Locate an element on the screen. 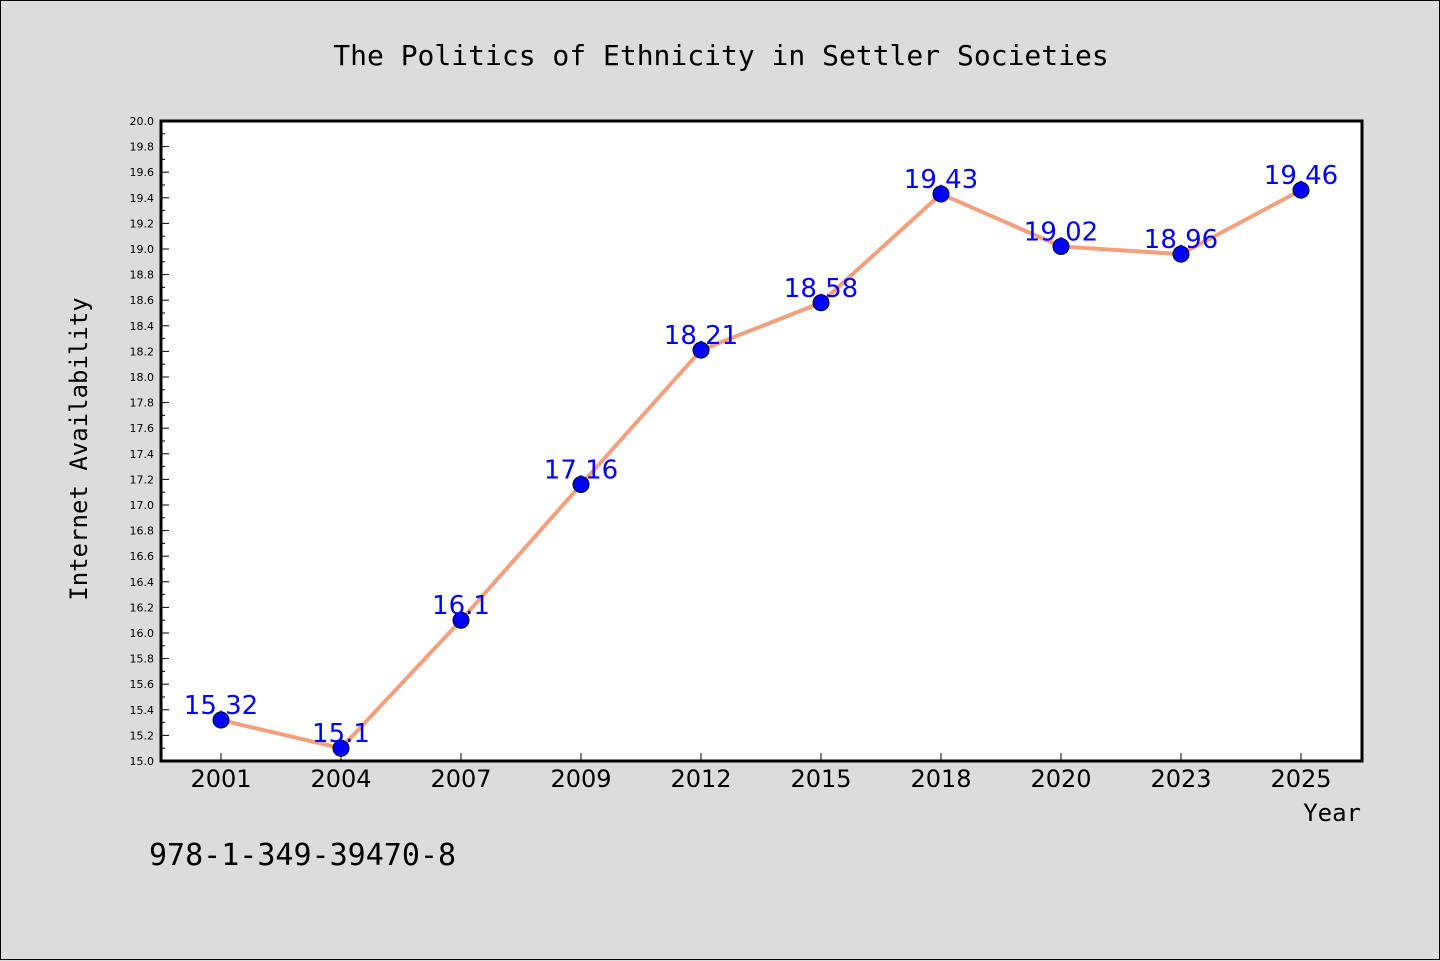 Image resolution: width=1440 pixels, height=961 pixels. y-tick-label: 19.0 is located at coordinates (142, 249).